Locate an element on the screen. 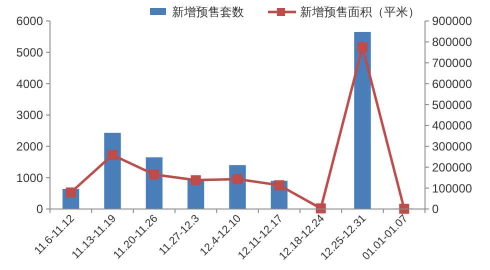 The height and width of the screenshot is (270, 490). y2-tick-label: 800000 is located at coordinates (452, 42).